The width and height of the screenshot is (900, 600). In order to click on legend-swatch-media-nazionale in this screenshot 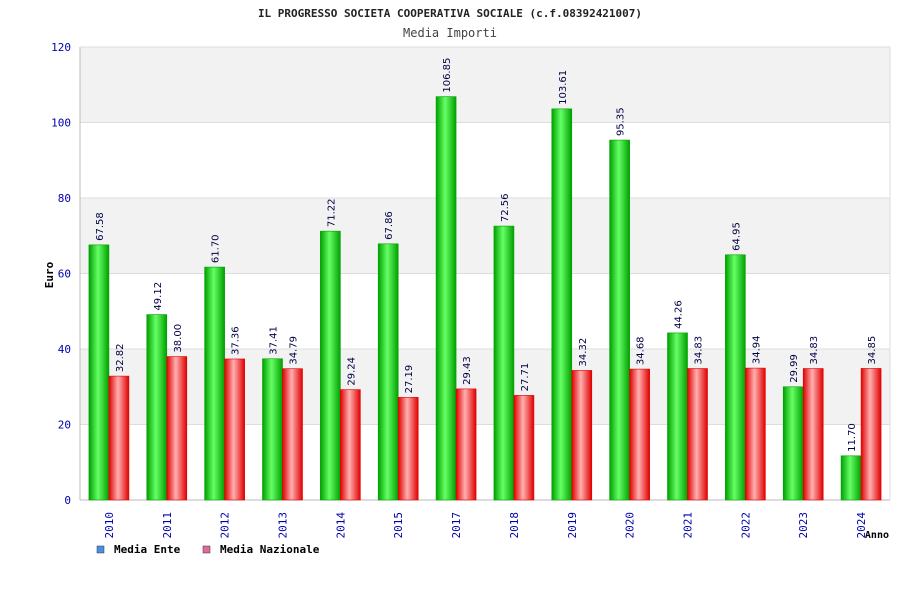, I will do `click(206, 549)`.